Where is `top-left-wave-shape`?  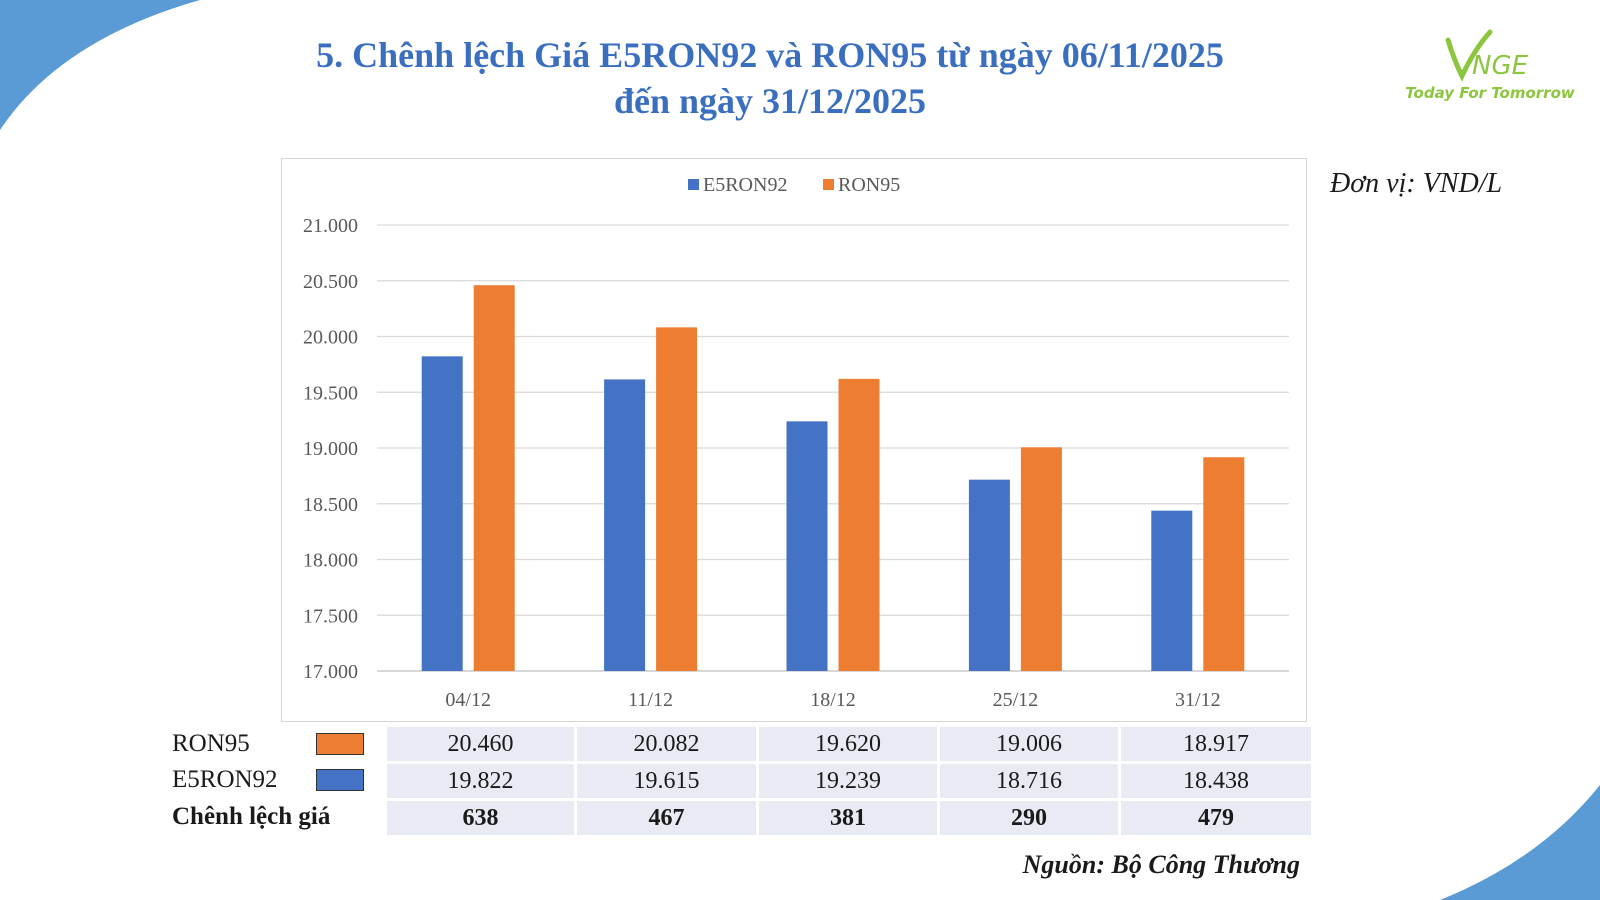 top-left-wave-shape is located at coordinates (100, 65).